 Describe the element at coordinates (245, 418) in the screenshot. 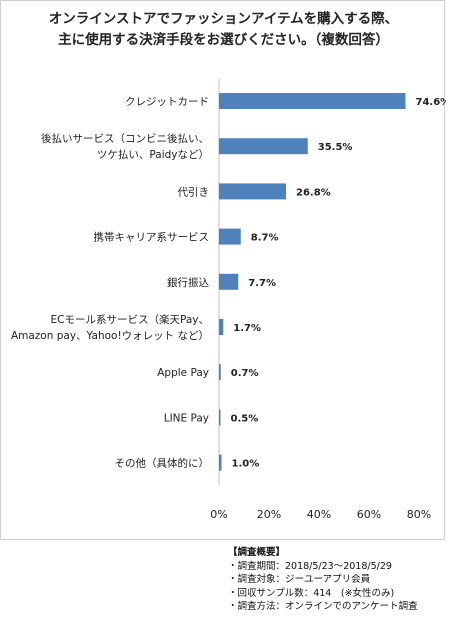

I see `data-label: 0.5%` at that location.